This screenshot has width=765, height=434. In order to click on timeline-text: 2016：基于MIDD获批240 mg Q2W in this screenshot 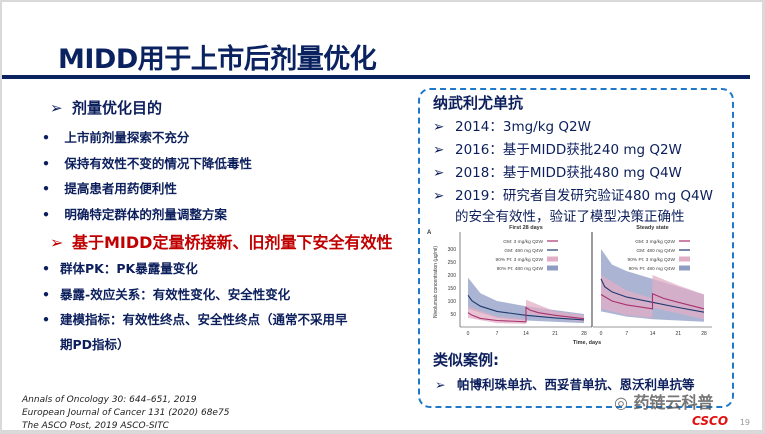, I will do `click(568, 150)`.